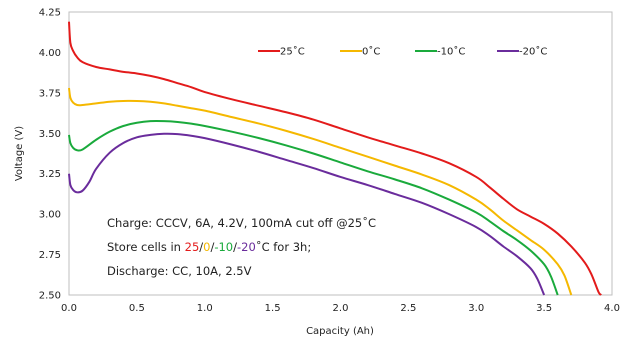  Describe the element at coordinates (206, 247) in the screenshot. I see `annotation-segment-3: 0` at that location.